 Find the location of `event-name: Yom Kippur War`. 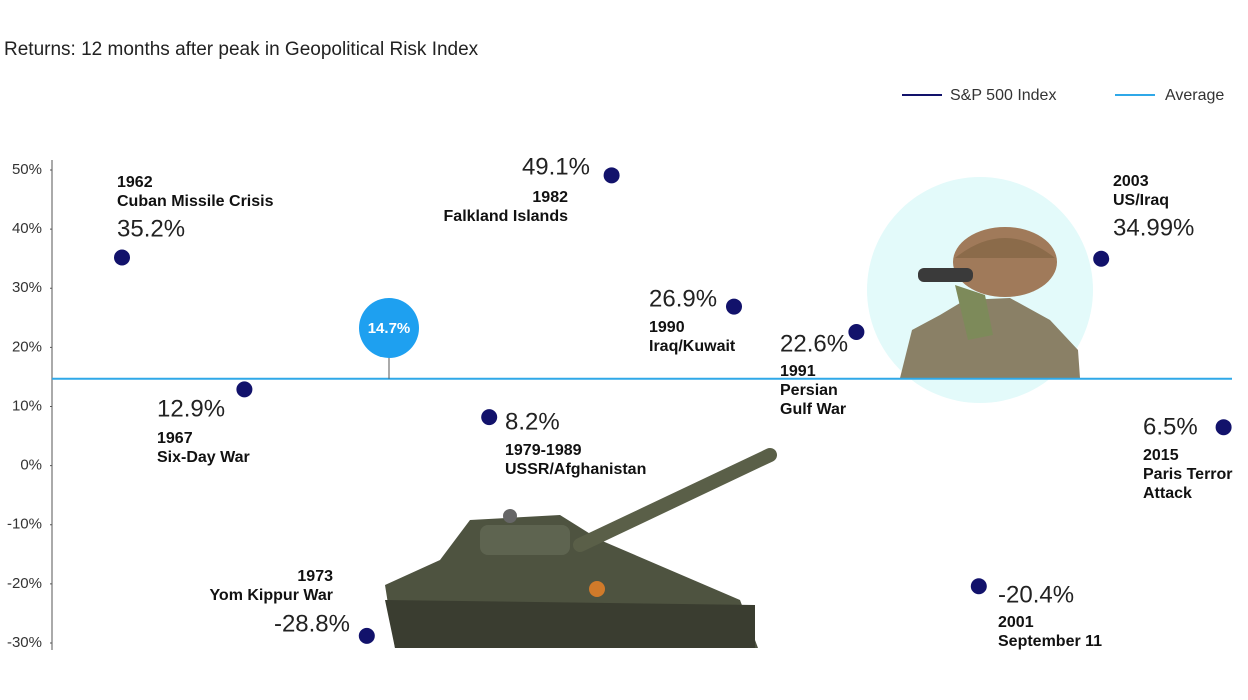

event-name: Yom Kippur War is located at coordinates (271, 595).